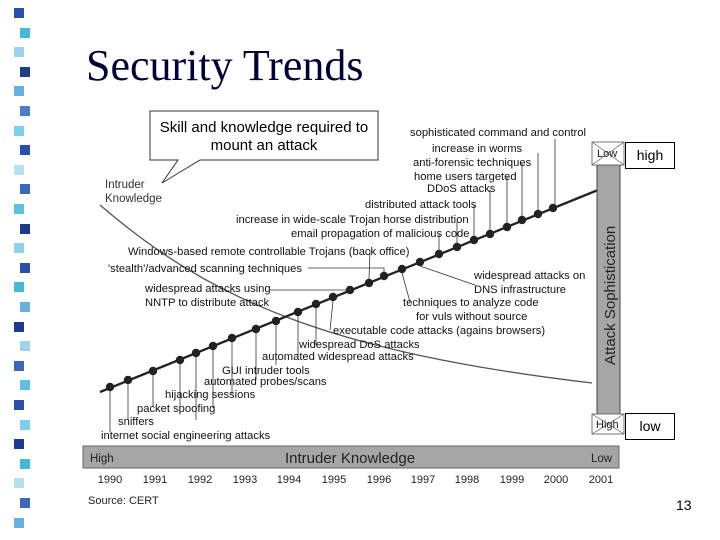 Image resolution: width=720 pixels, height=540 pixels. Describe the element at coordinates (610, 295) in the screenshot. I see `attack-sophistication-label: Attack Sophistication` at that location.